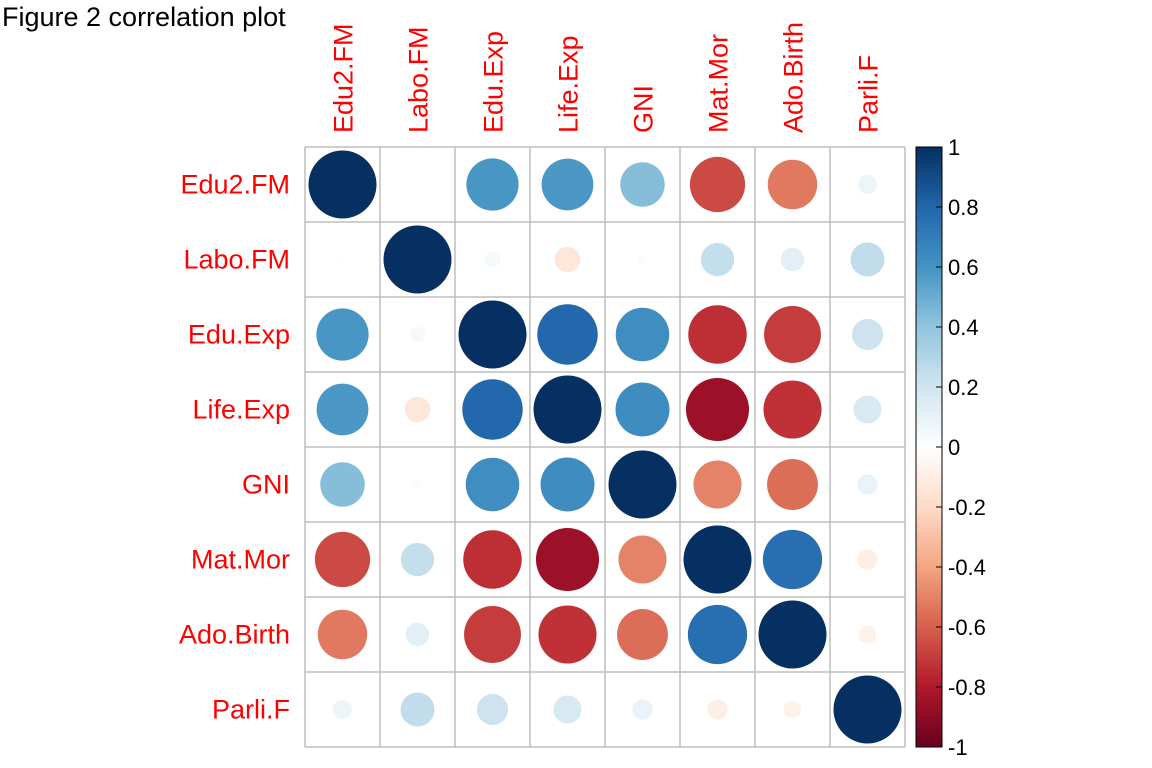 The height and width of the screenshot is (768, 1152). I want to click on row-label: Ado.Birth, so click(234, 635).